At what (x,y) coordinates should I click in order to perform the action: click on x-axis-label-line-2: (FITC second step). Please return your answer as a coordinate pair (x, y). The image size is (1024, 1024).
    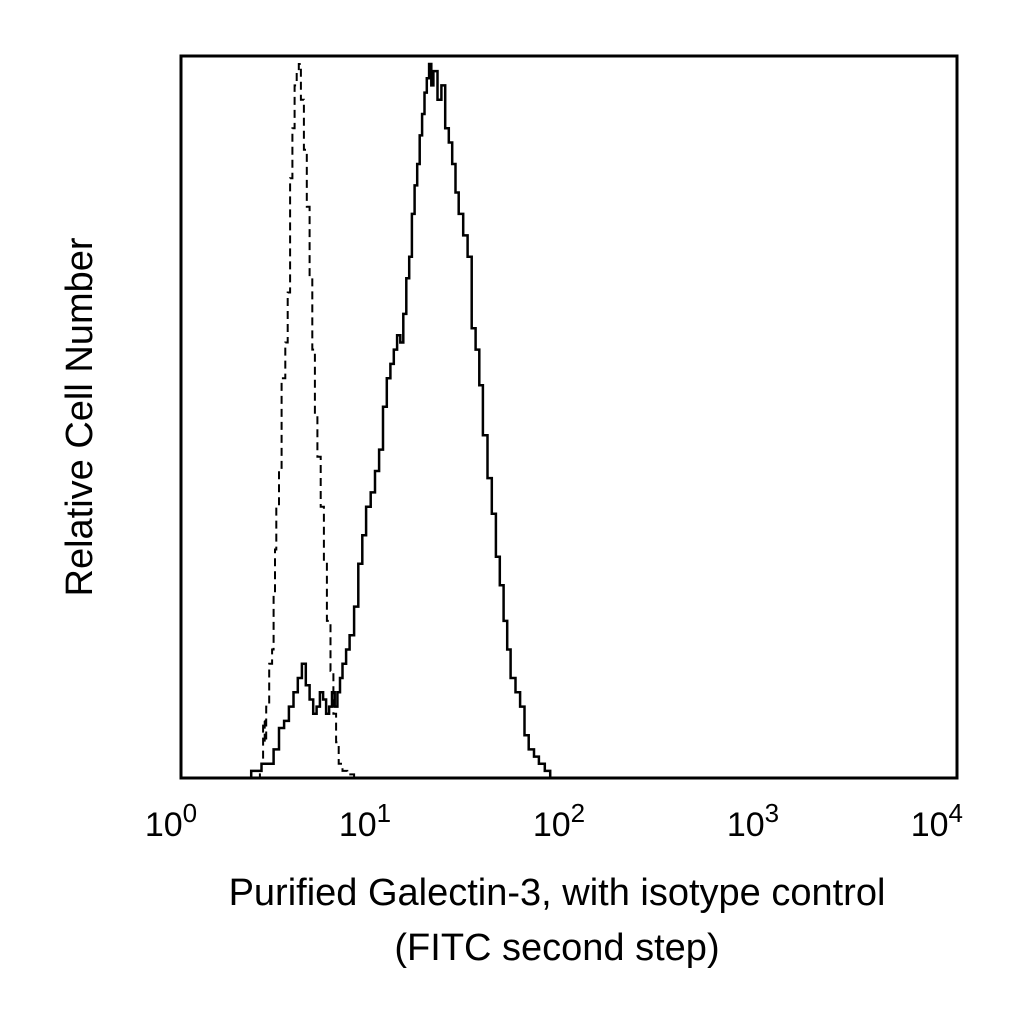
    Looking at the image, I should click on (556, 948).